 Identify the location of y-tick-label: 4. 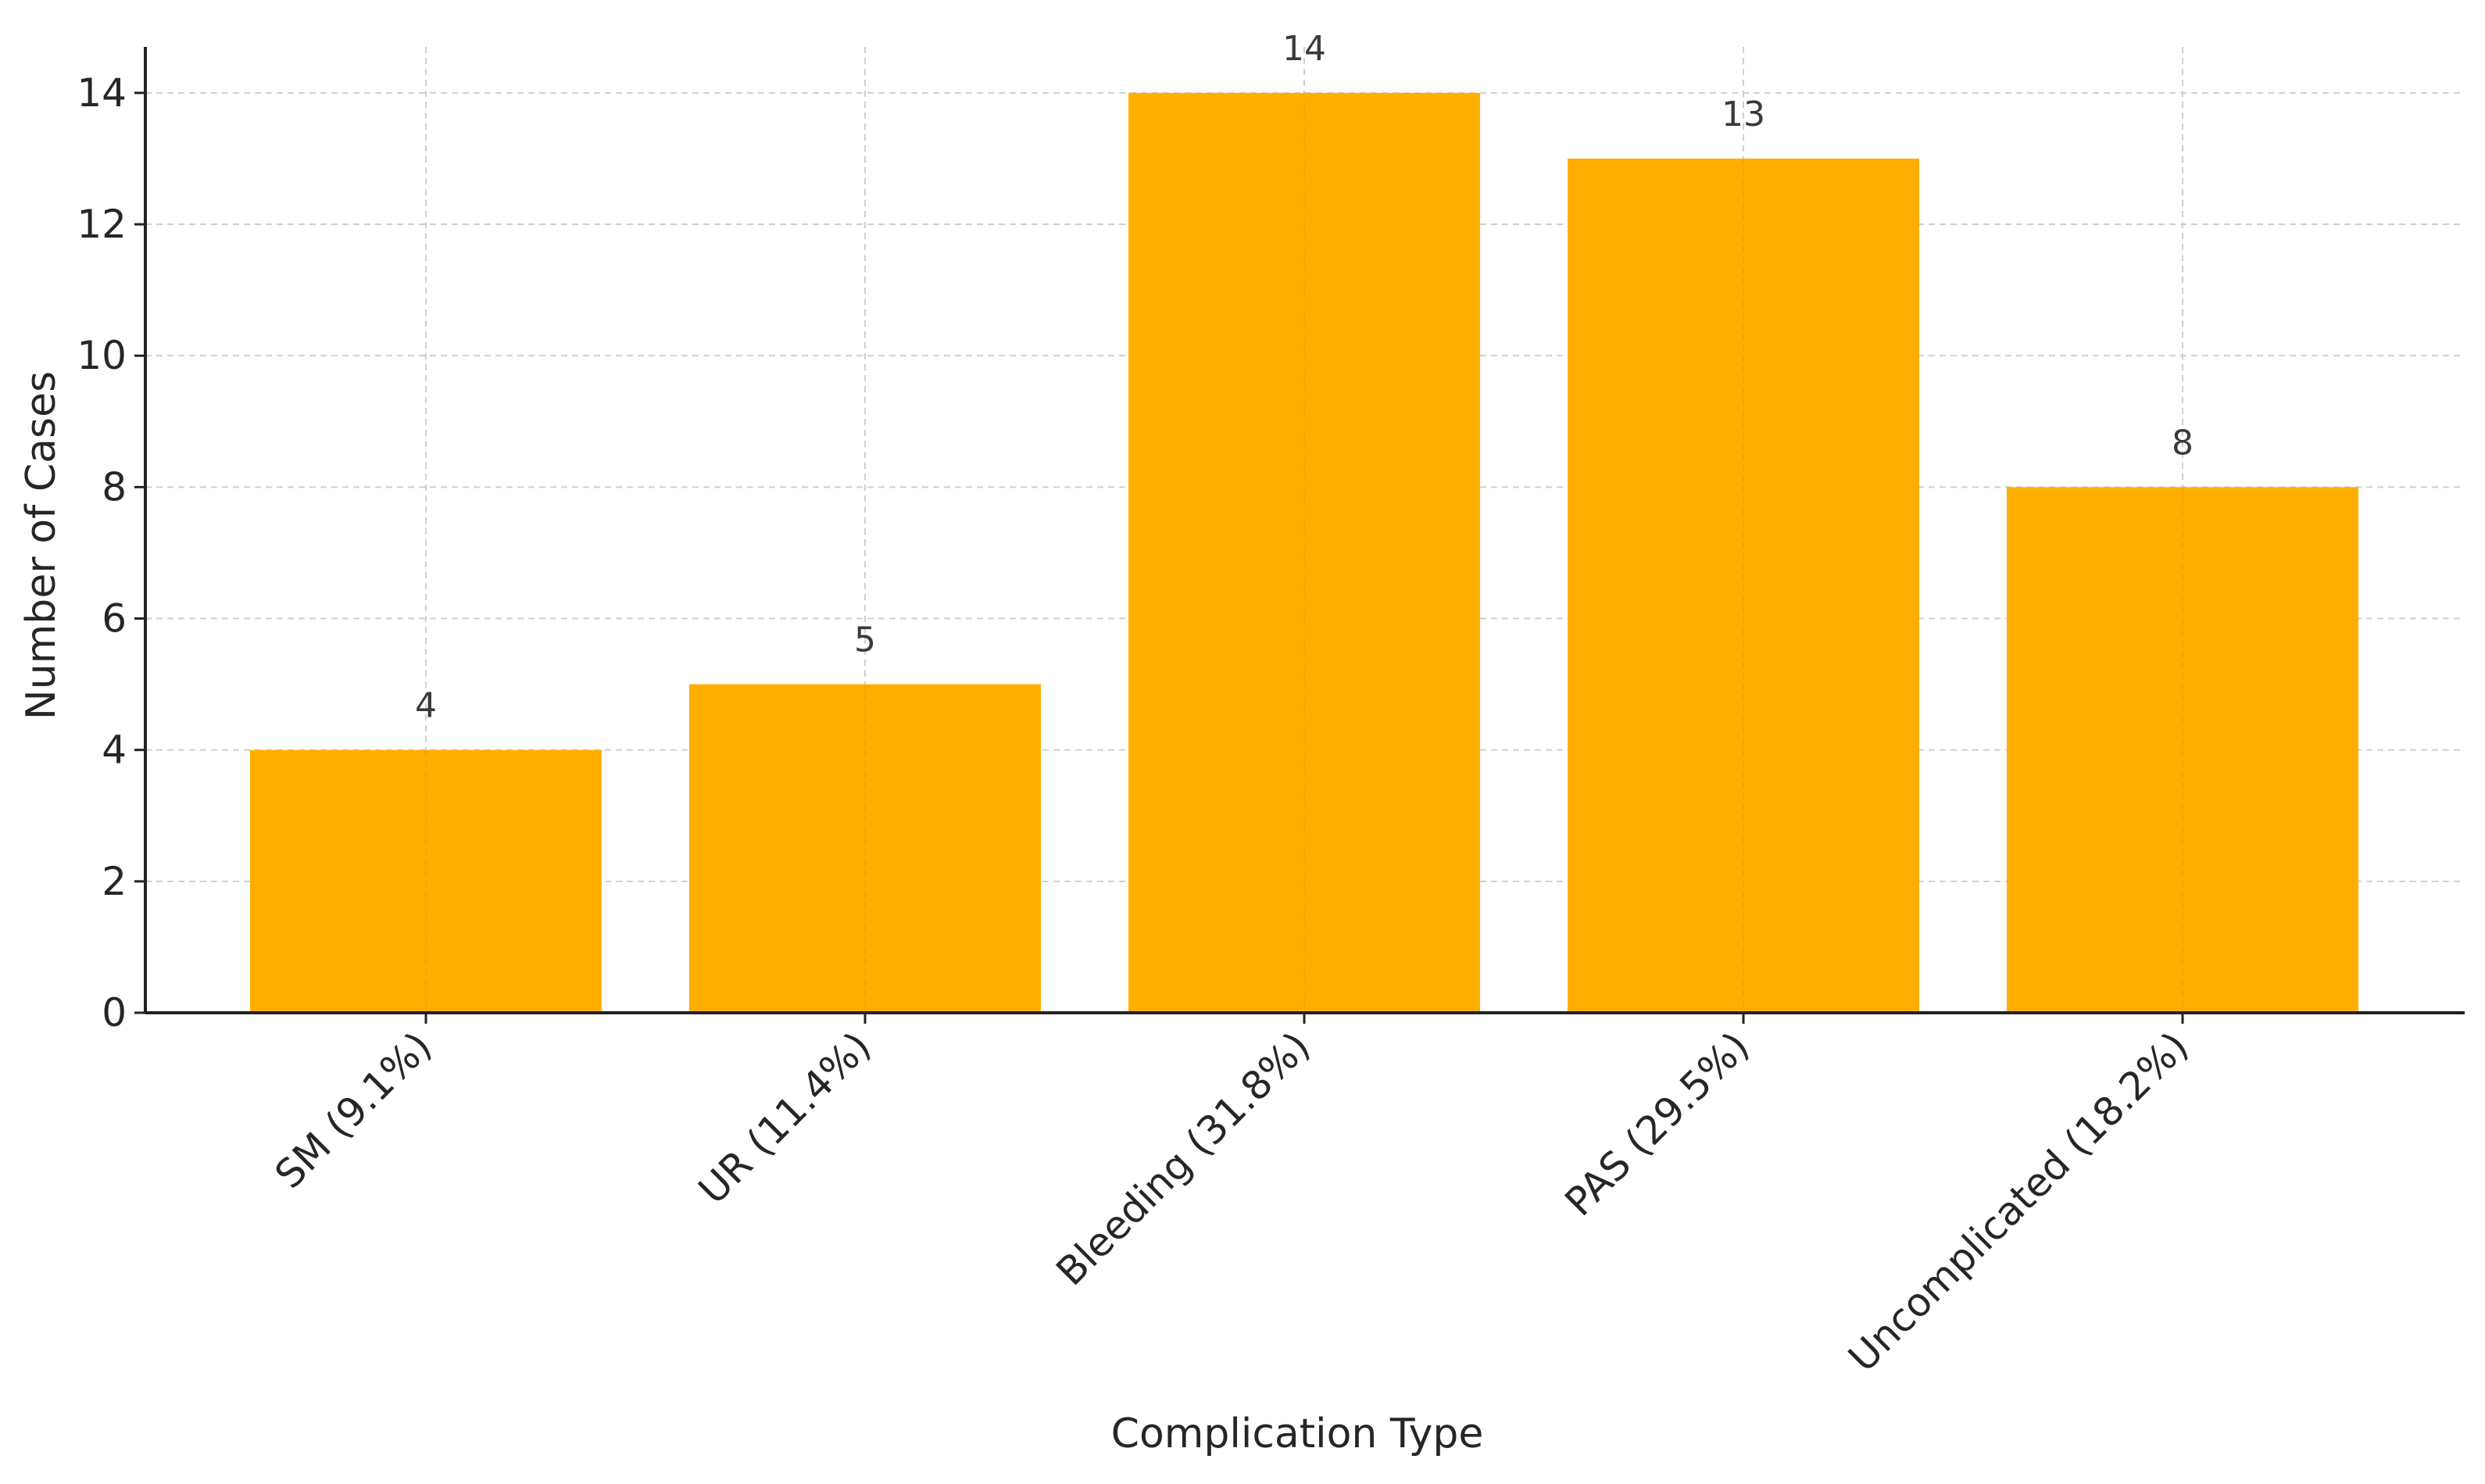
(114, 750).